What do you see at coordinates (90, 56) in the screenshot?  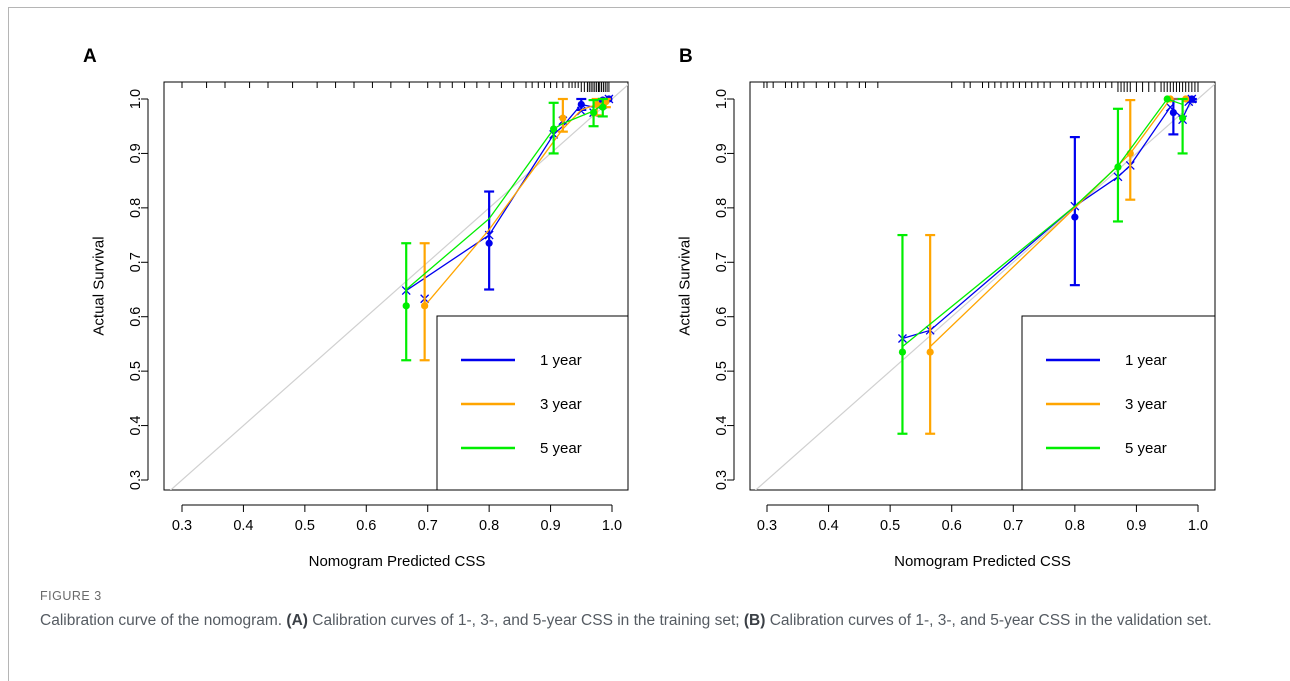 I see `panel-letter: A` at bounding box center [90, 56].